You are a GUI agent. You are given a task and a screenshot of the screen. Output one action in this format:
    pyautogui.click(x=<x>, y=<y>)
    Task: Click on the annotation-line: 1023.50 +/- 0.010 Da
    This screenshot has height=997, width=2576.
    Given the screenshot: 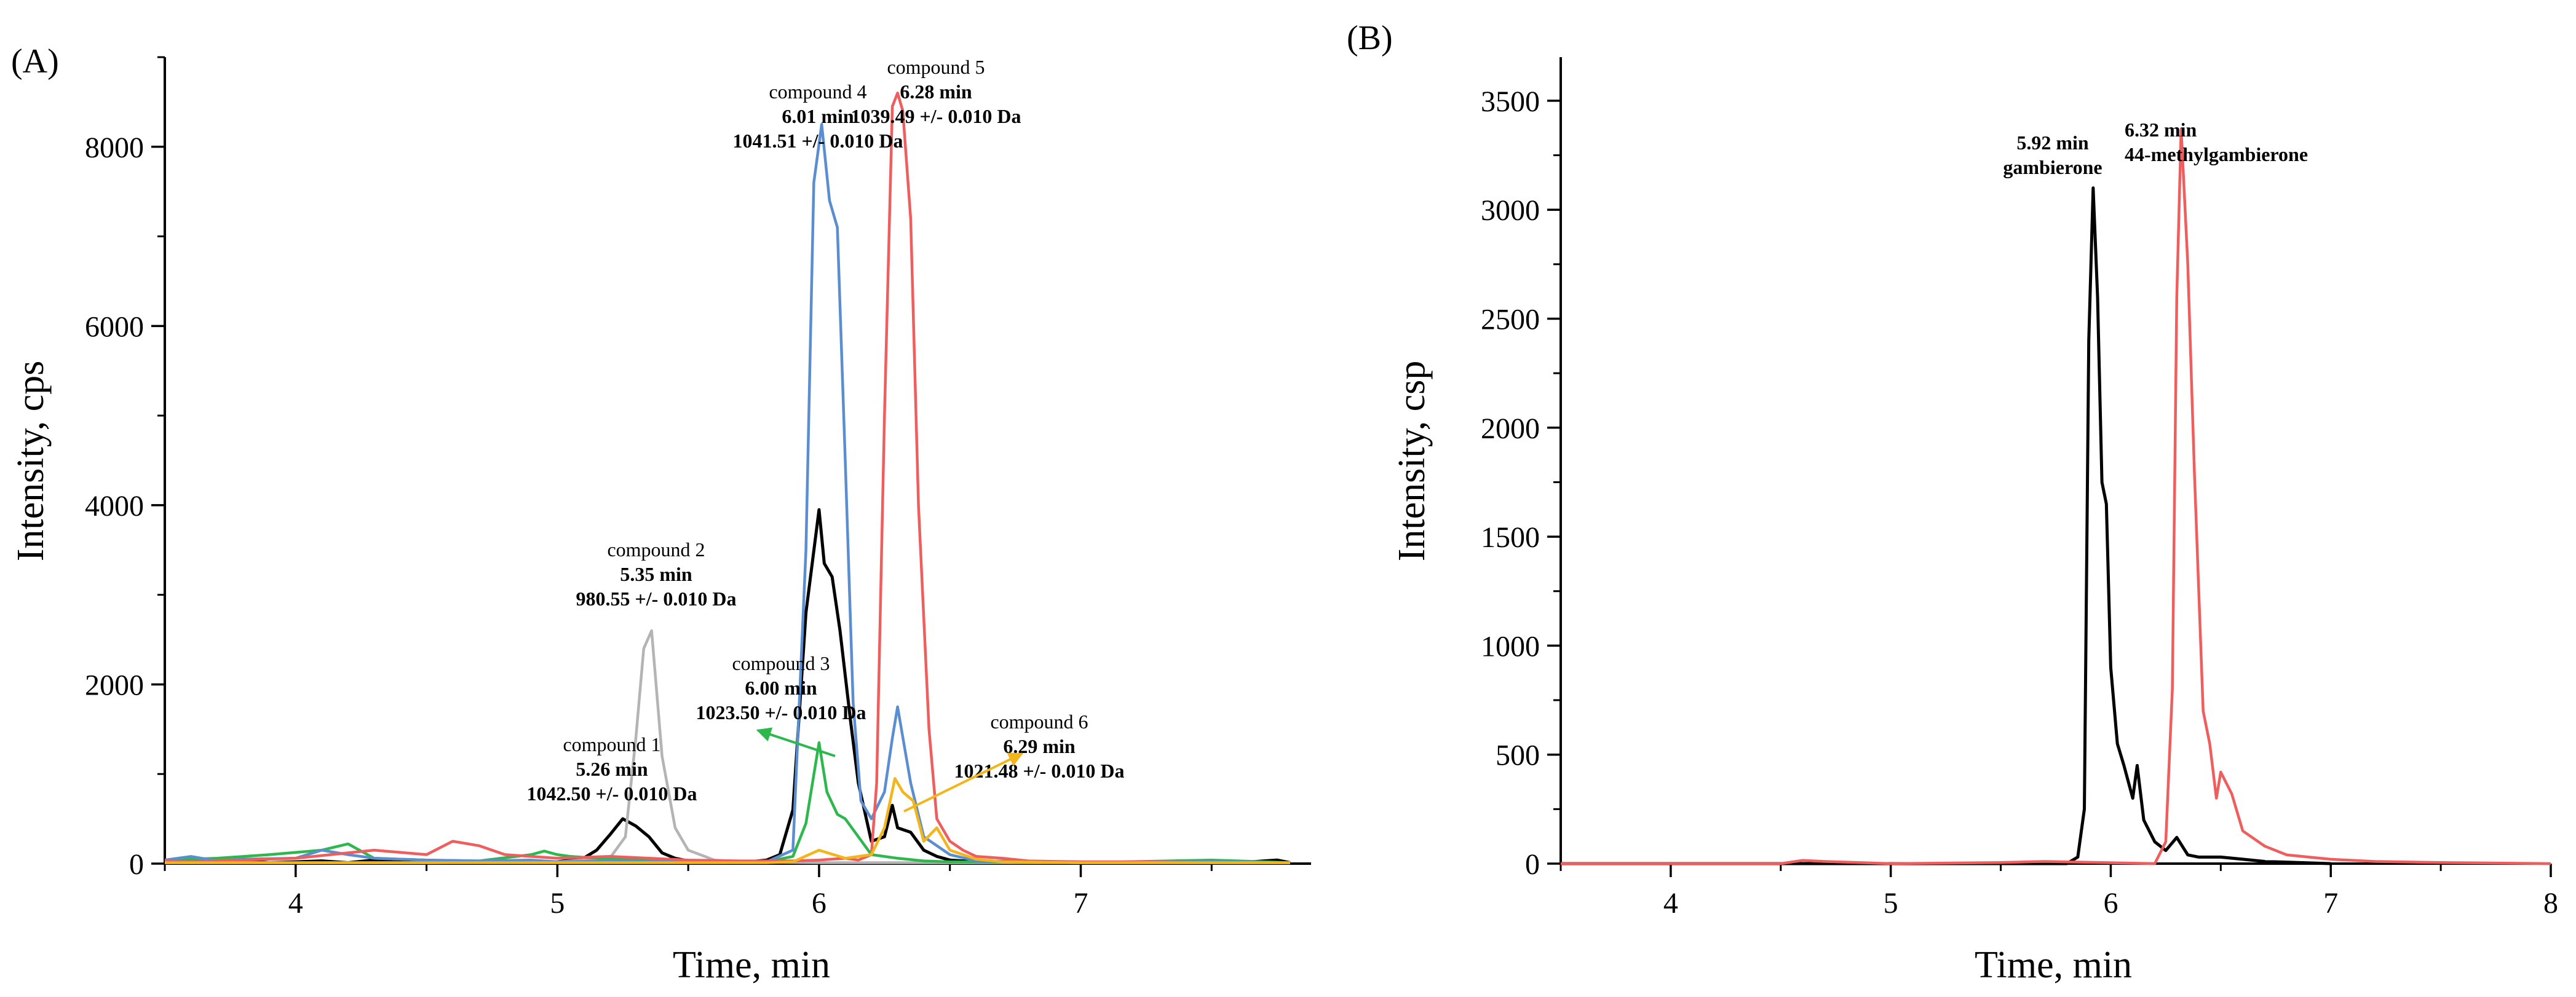 What is the action you would take?
    pyautogui.click(x=781, y=712)
    